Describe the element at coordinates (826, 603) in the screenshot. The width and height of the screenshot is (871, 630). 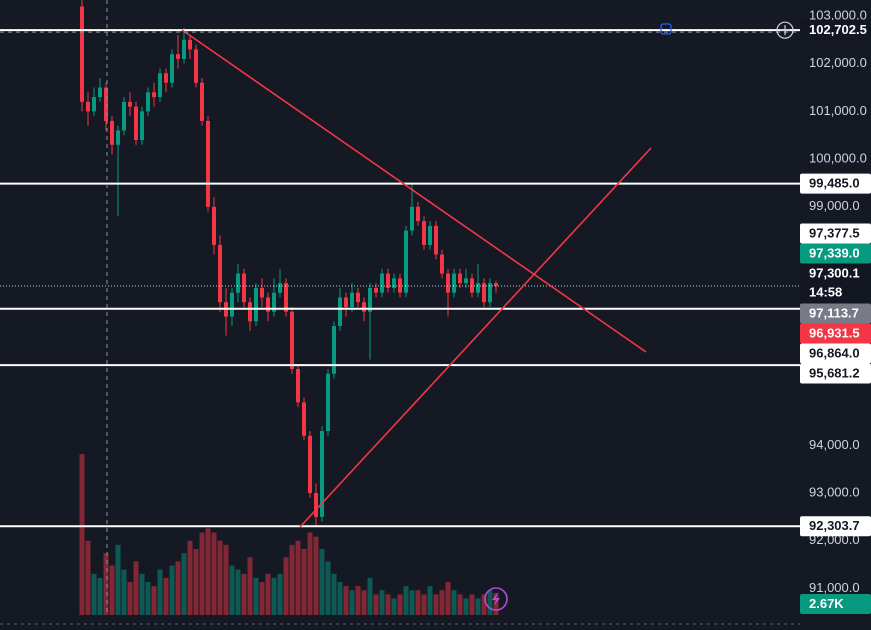
I see `volume-label: 2.67K` at that location.